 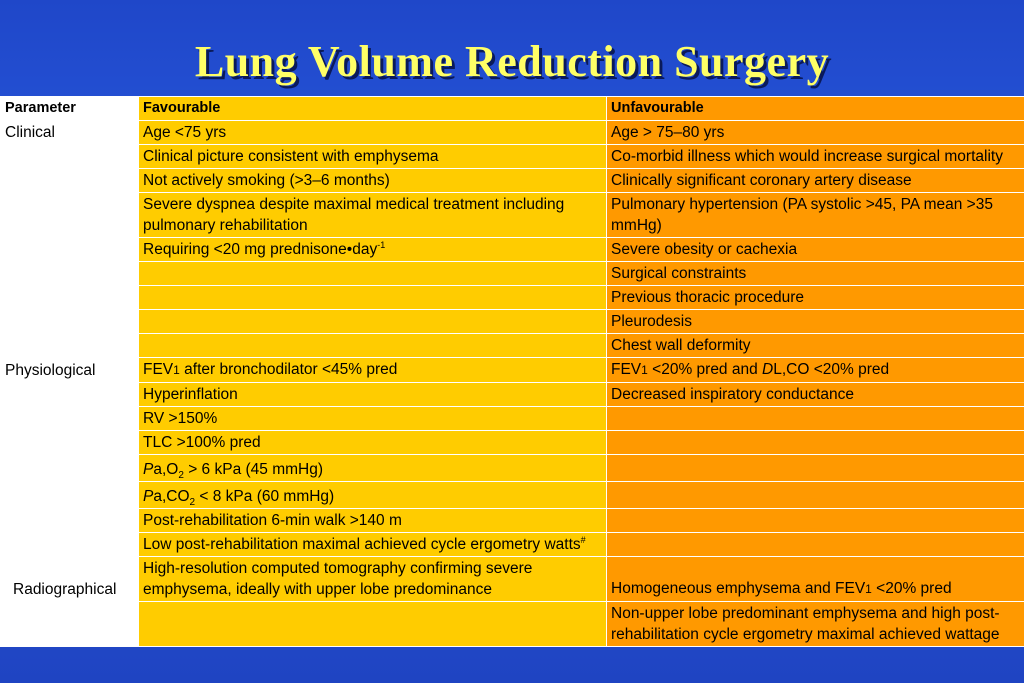 I want to click on unfavourable-cell: Pleurodesis, so click(x=815, y=321).